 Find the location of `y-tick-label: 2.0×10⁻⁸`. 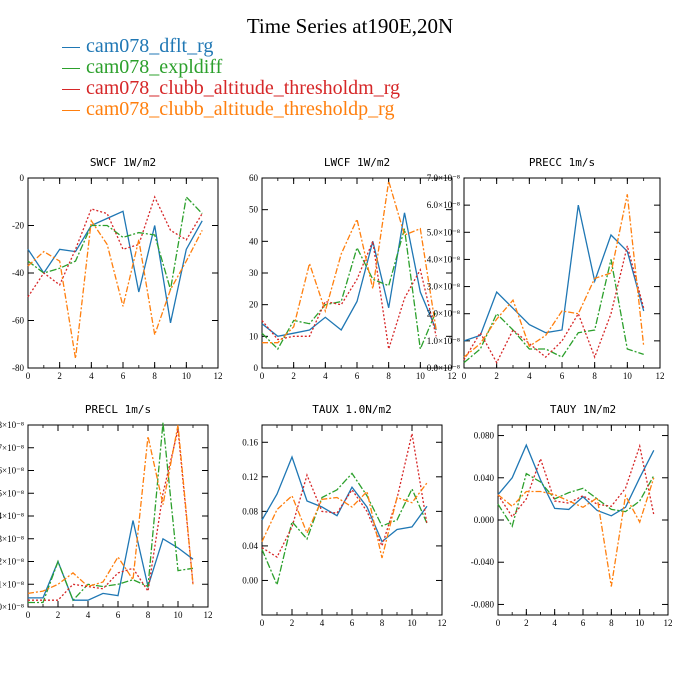

y-tick-label: 2.0×10⁻⁸ is located at coordinates (443, 314).